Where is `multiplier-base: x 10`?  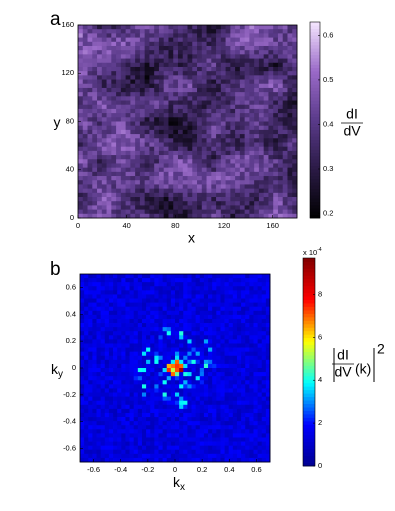
multiplier-base: x 10 is located at coordinates (310, 252).